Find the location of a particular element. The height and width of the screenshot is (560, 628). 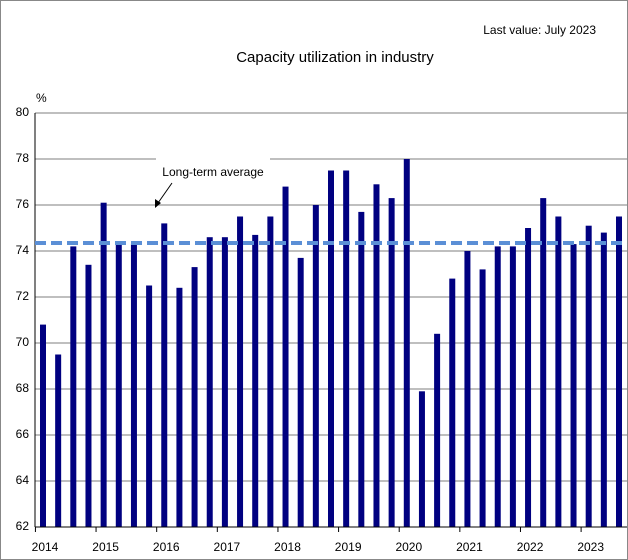

annotation-text: Long-term average is located at coordinates (213, 172).